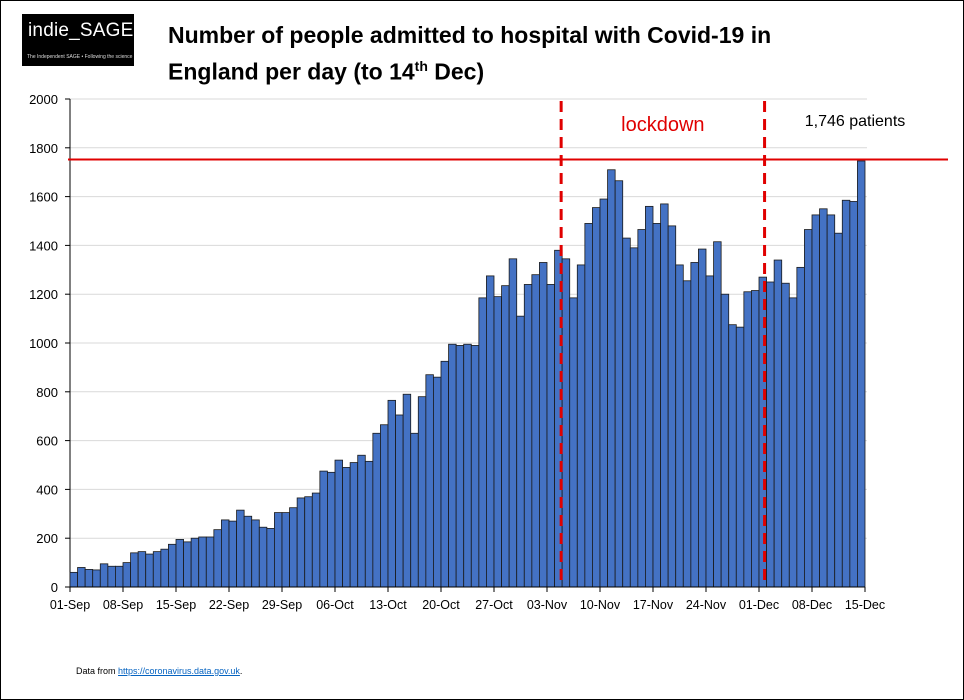 The image size is (964, 700). Describe the element at coordinates (43, 99) in the screenshot. I see `y-tick-label: 2000` at that location.